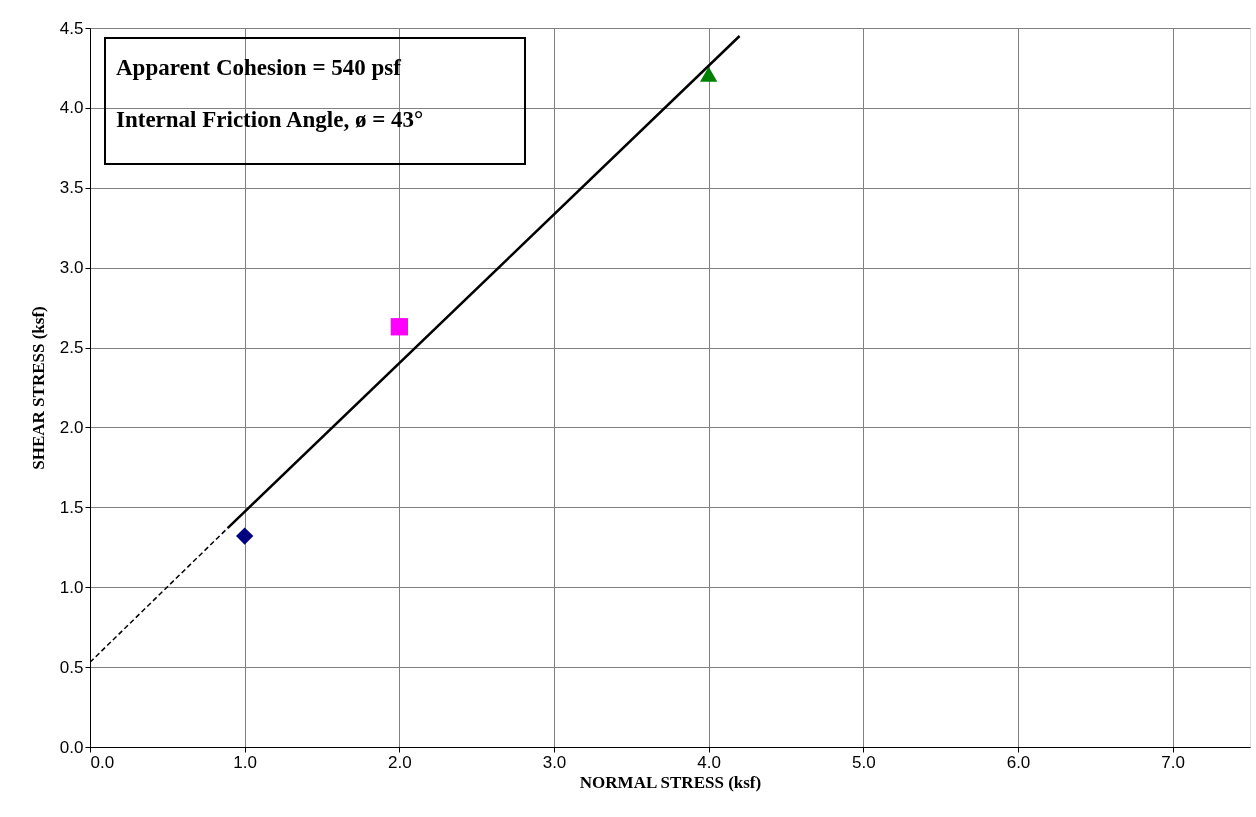  Describe the element at coordinates (71, 507) in the screenshot. I see `y-tick-label: 1.5` at that location.